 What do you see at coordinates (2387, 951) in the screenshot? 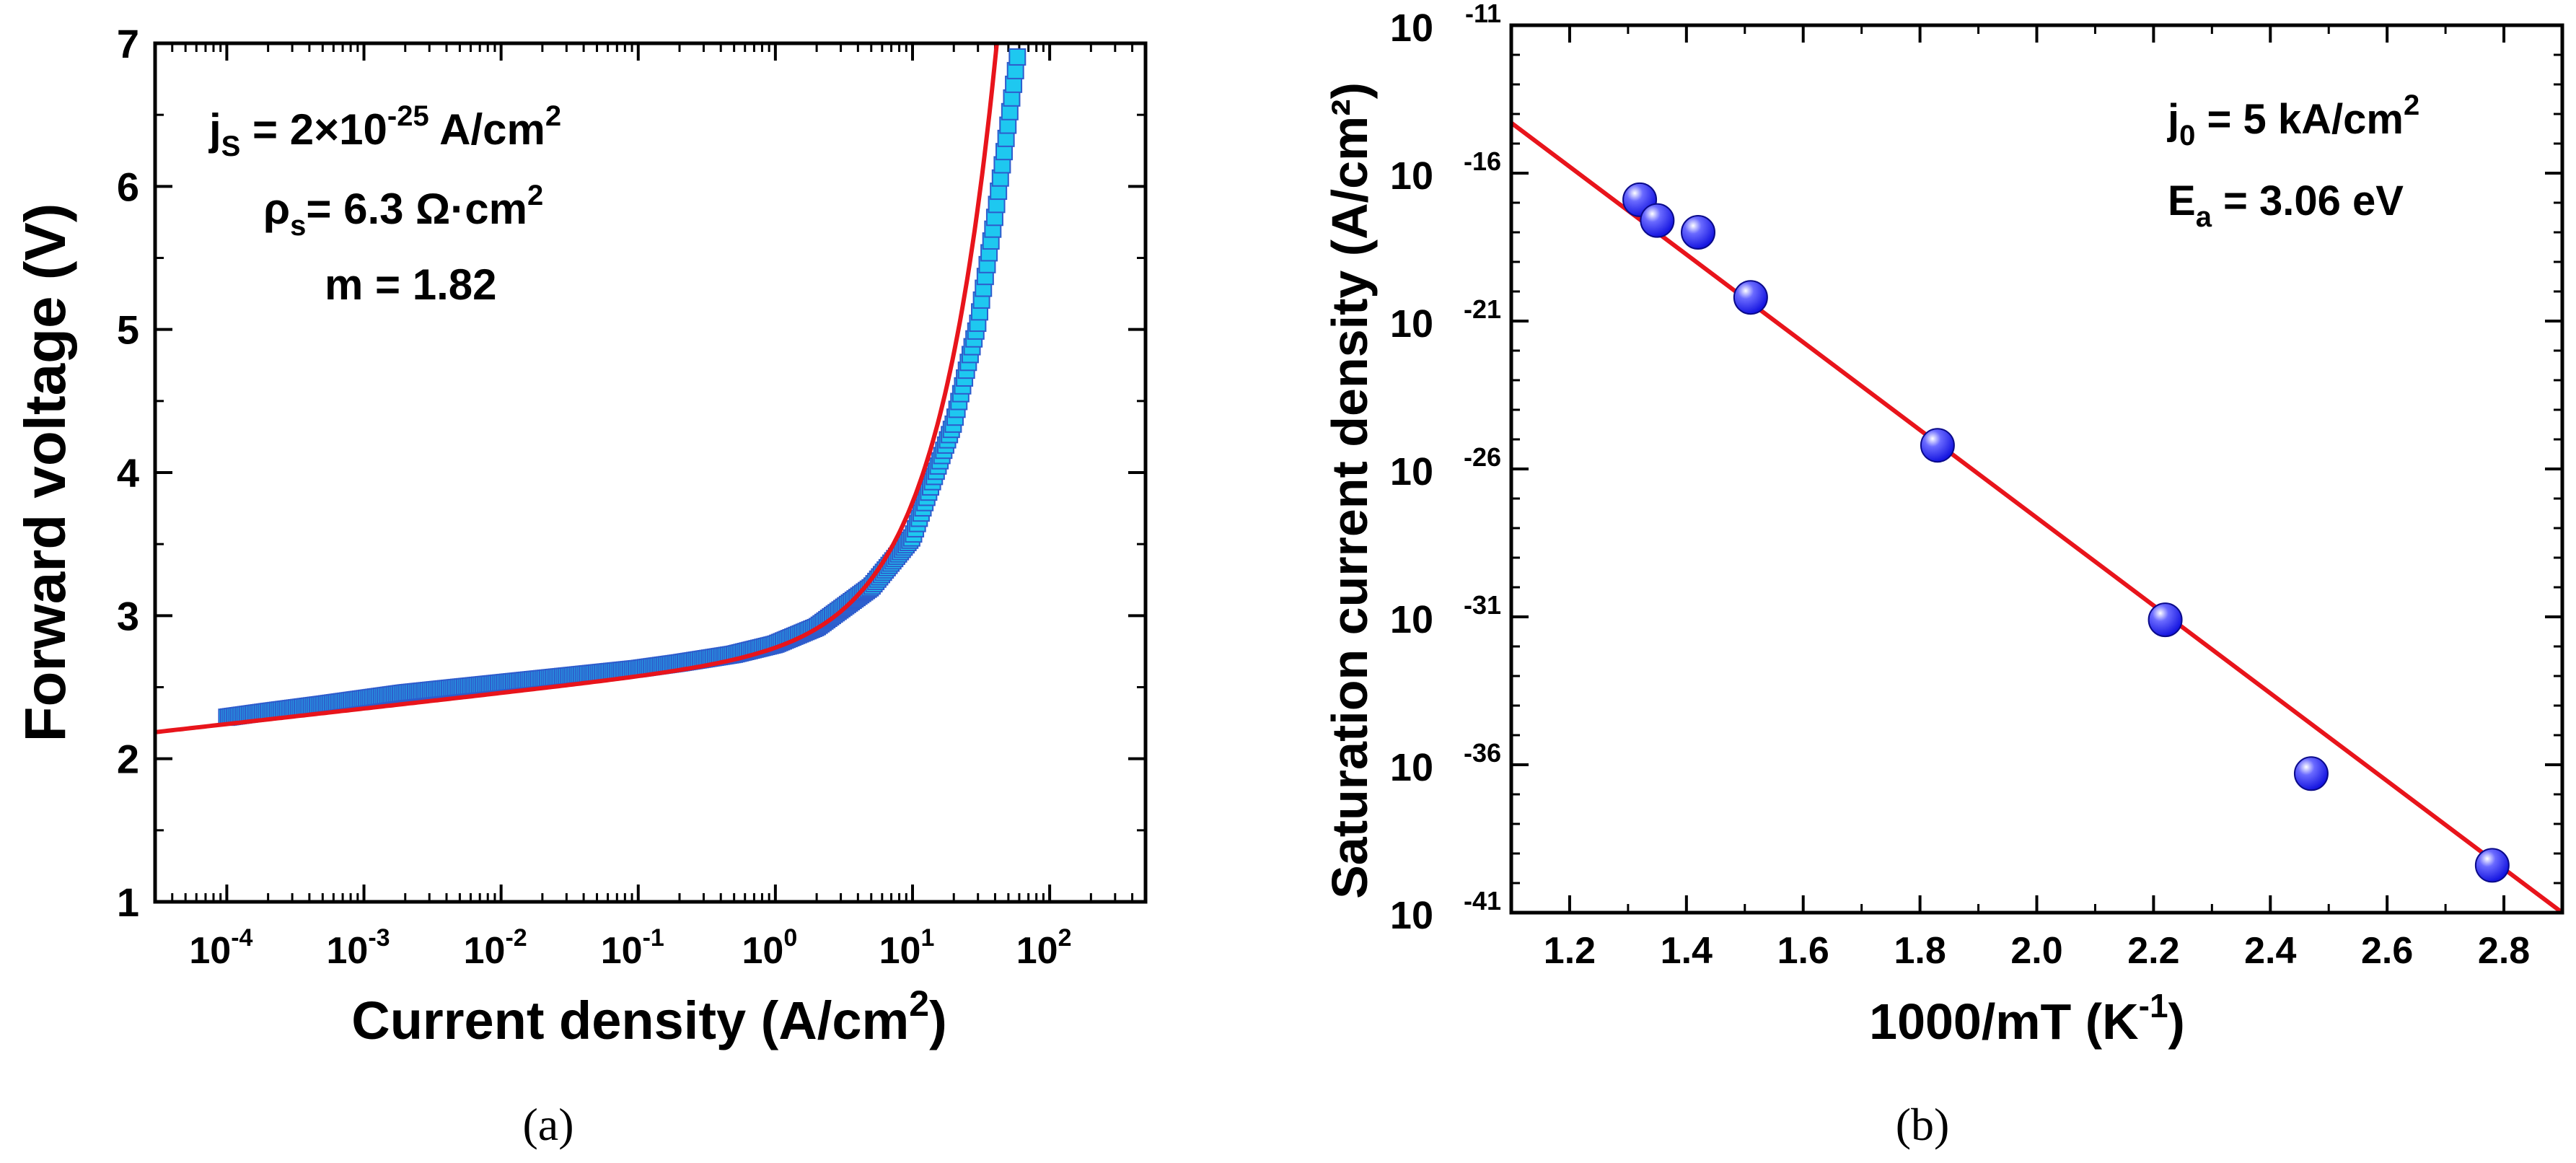
I see `x-tick-label: 2.6` at bounding box center [2387, 951].